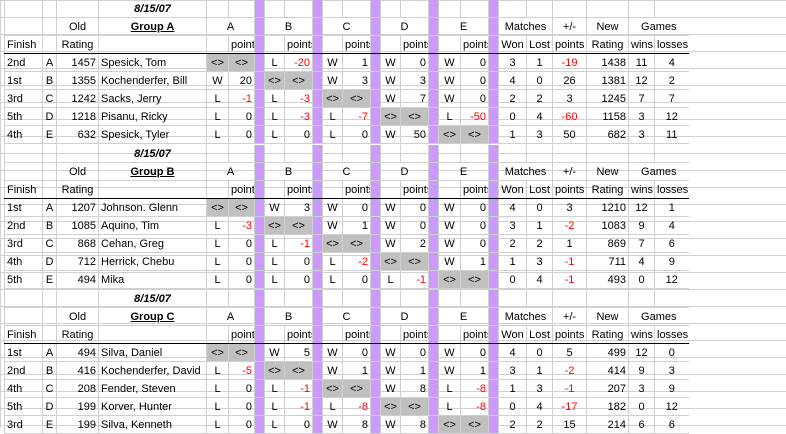  I want to click on points-b: <>, so click(298, 80).